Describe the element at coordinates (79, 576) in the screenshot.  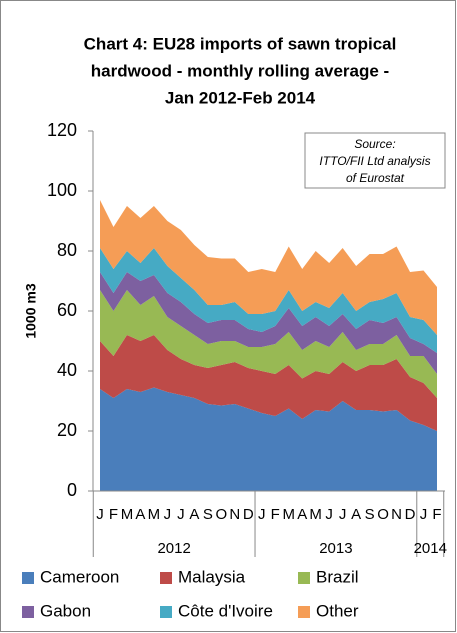
I see `legend-label: Cameroon` at that location.